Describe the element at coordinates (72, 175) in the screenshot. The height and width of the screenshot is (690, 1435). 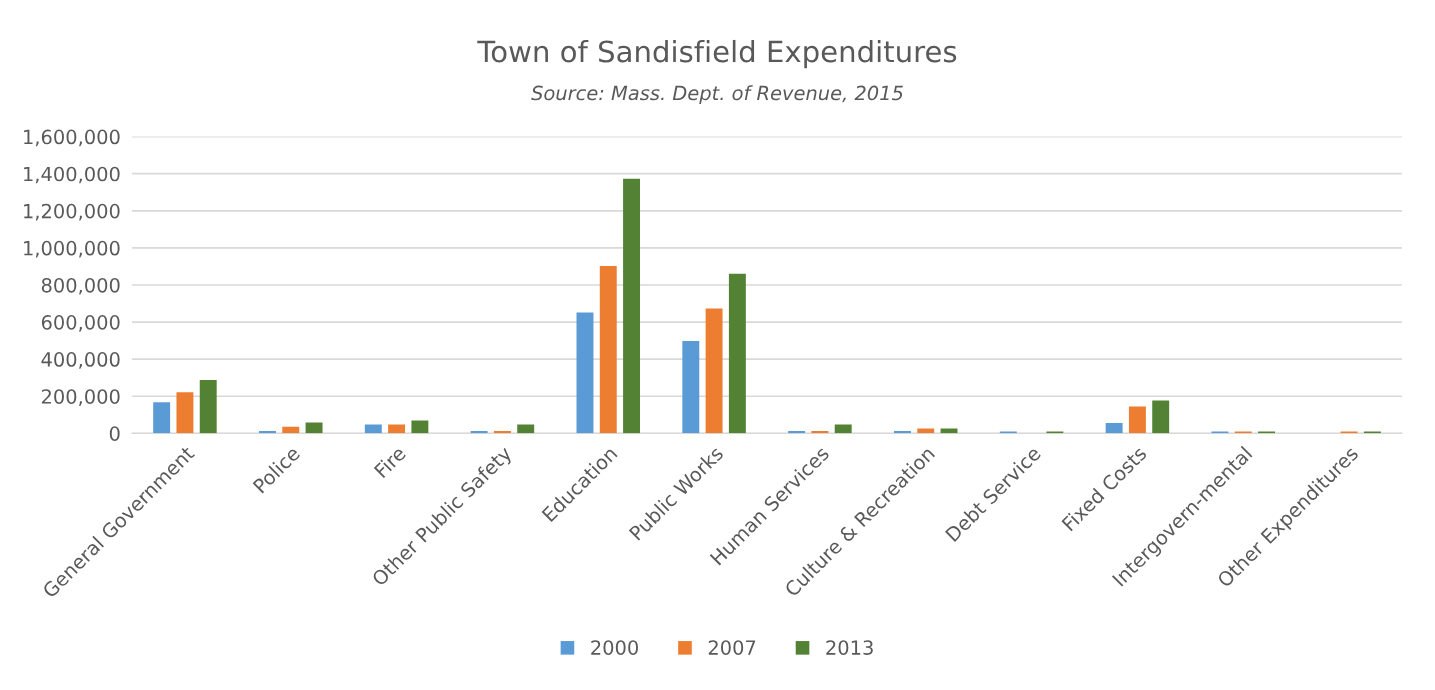
I see `y-tick-label: 1,400,000` at that location.